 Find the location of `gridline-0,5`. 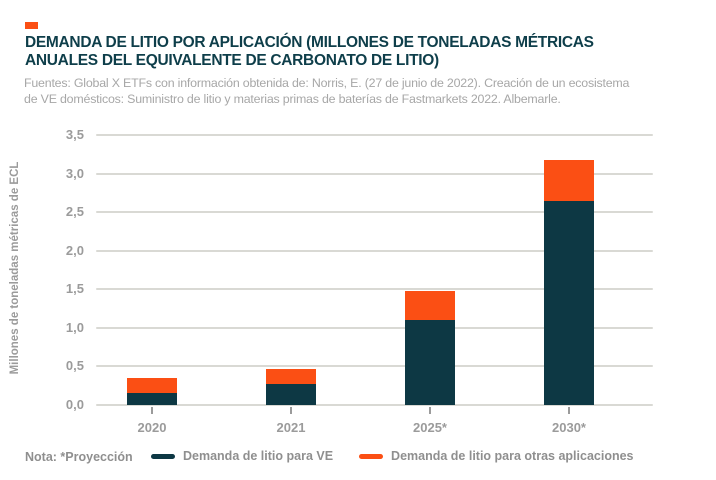

gridline-0,5 is located at coordinates (374, 366).